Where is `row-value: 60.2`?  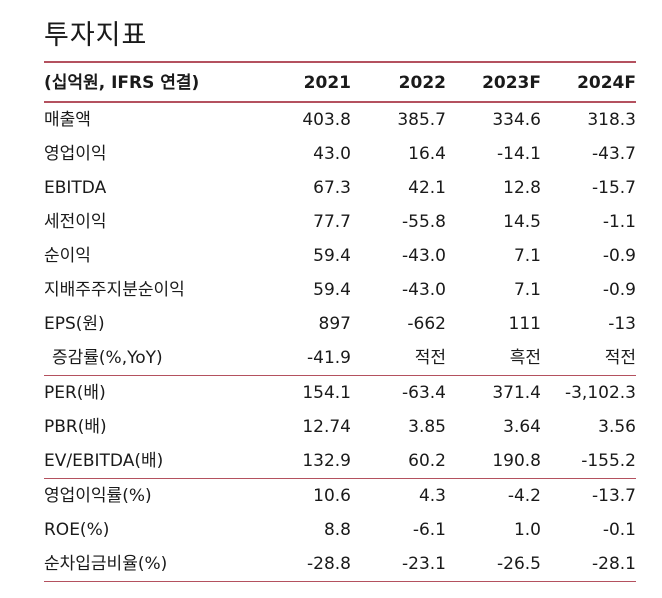
row-value: 60.2 is located at coordinates (398, 461).